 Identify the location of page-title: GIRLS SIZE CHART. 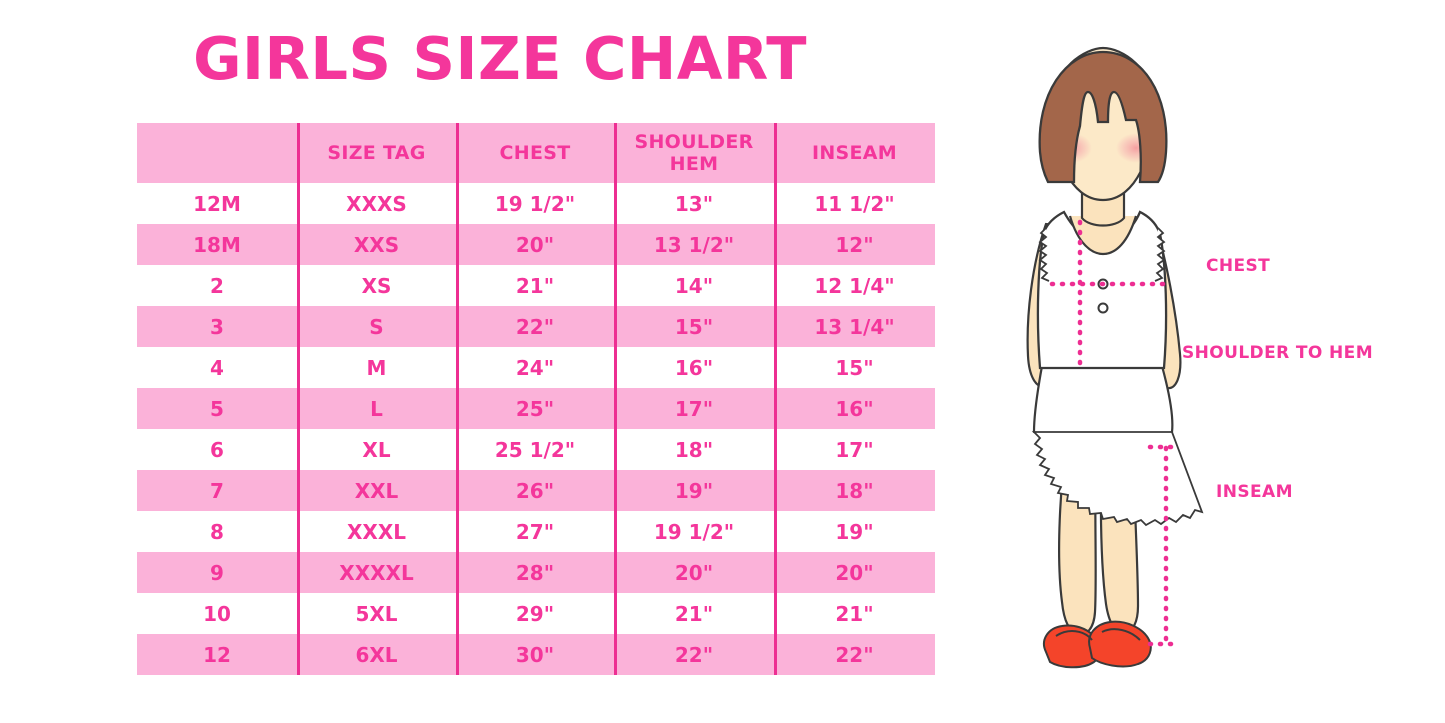
(500, 58).